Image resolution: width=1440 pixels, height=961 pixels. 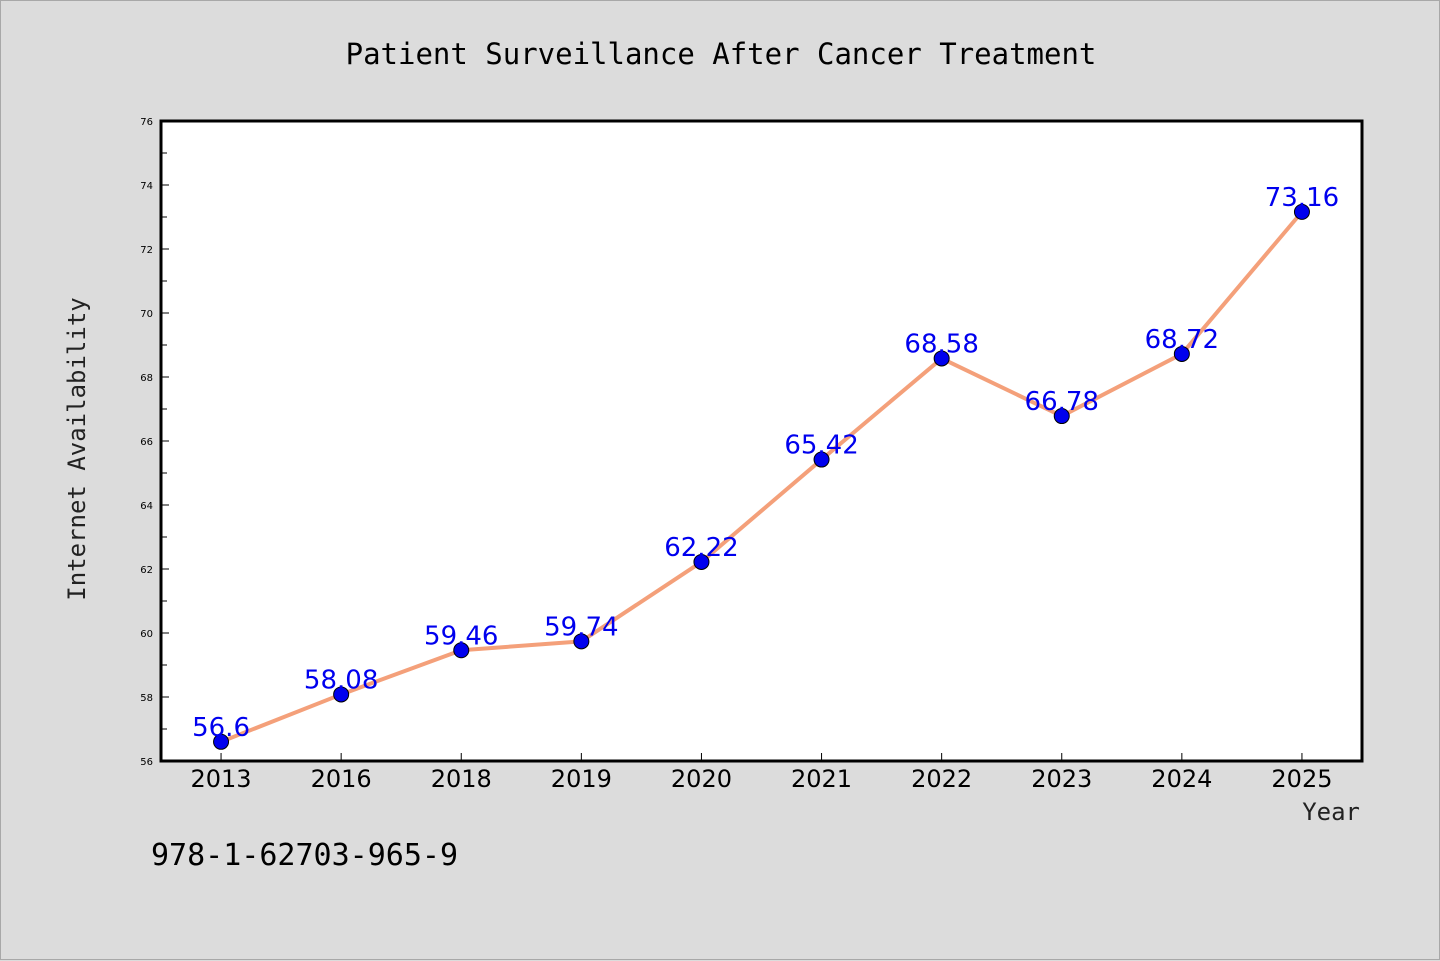 What do you see at coordinates (1182, 340) in the screenshot?
I see `data-label: 68.72` at bounding box center [1182, 340].